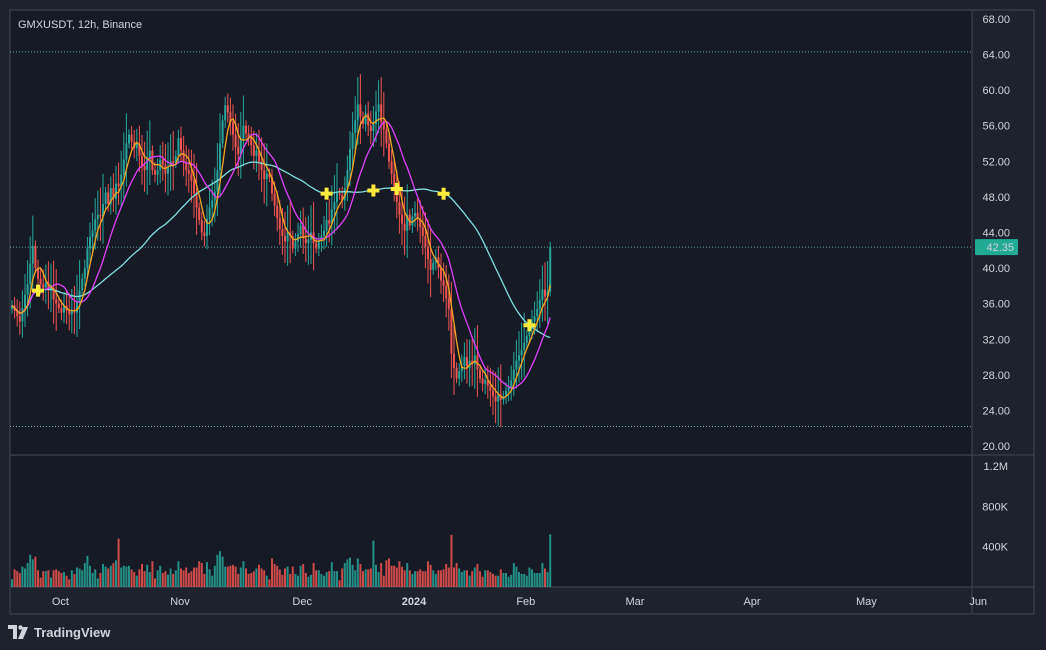  Describe the element at coordinates (80, 25) in the screenshot. I see `symbol-label: GMXUSDT, 12h, Binance` at that location.